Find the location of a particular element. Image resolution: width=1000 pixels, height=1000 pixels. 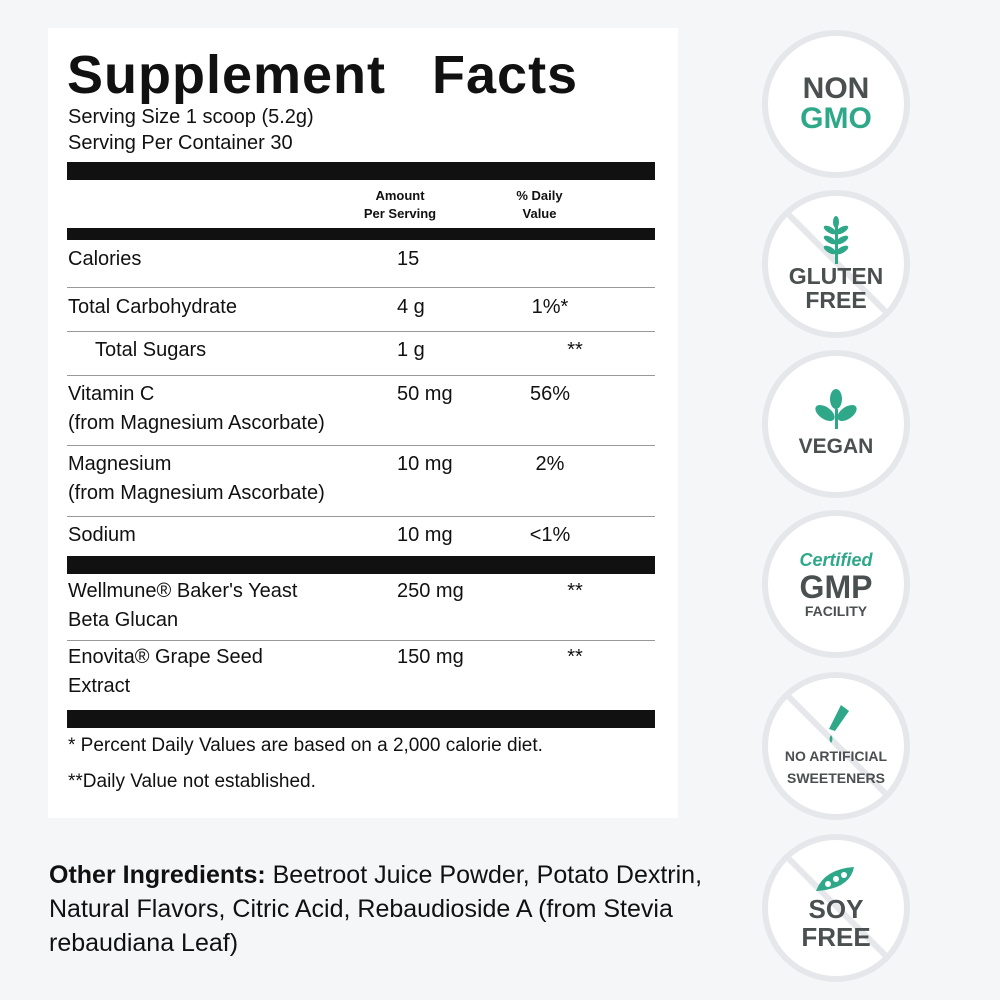

nutrient-source: Beta Glucan is located at coordinates (123, 620).